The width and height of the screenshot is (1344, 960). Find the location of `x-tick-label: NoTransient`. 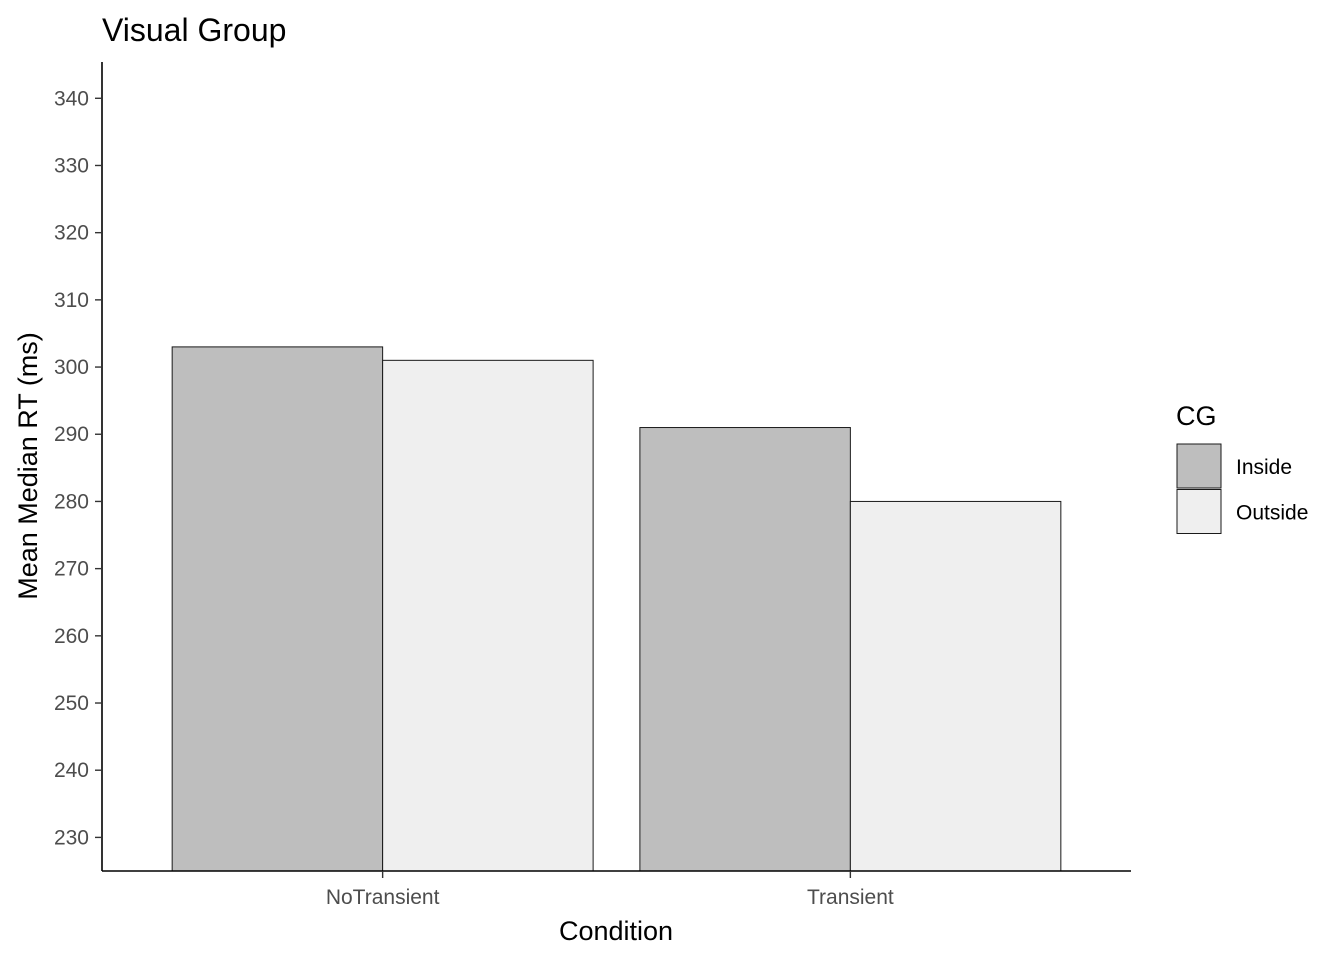

x-tick-label: NoTransient is located at coordinates (383, 897).